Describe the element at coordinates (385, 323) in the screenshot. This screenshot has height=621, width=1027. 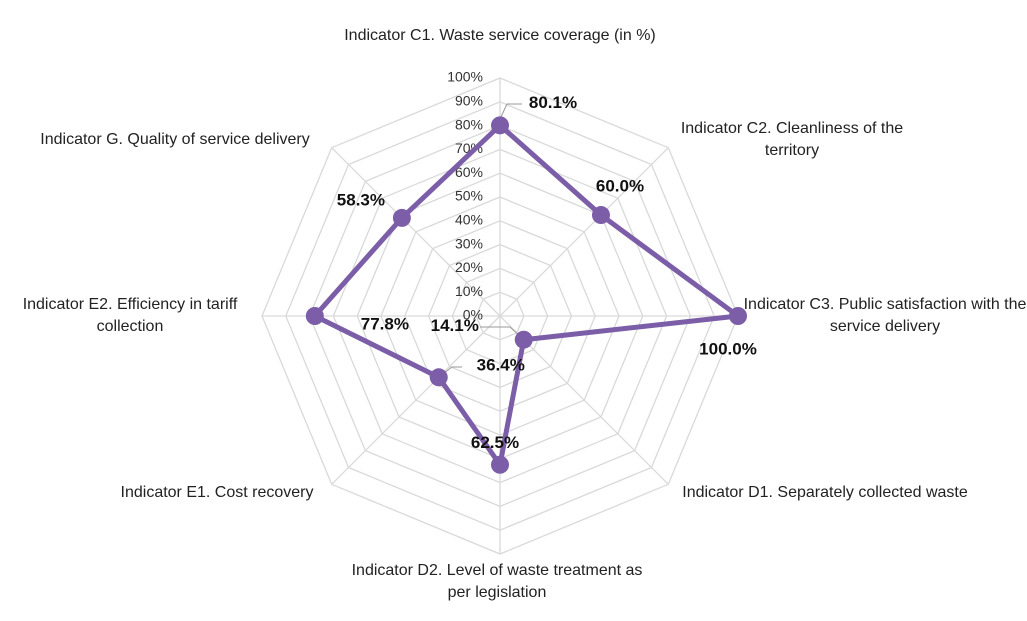
I see `data-label: 77.8%` at that location.